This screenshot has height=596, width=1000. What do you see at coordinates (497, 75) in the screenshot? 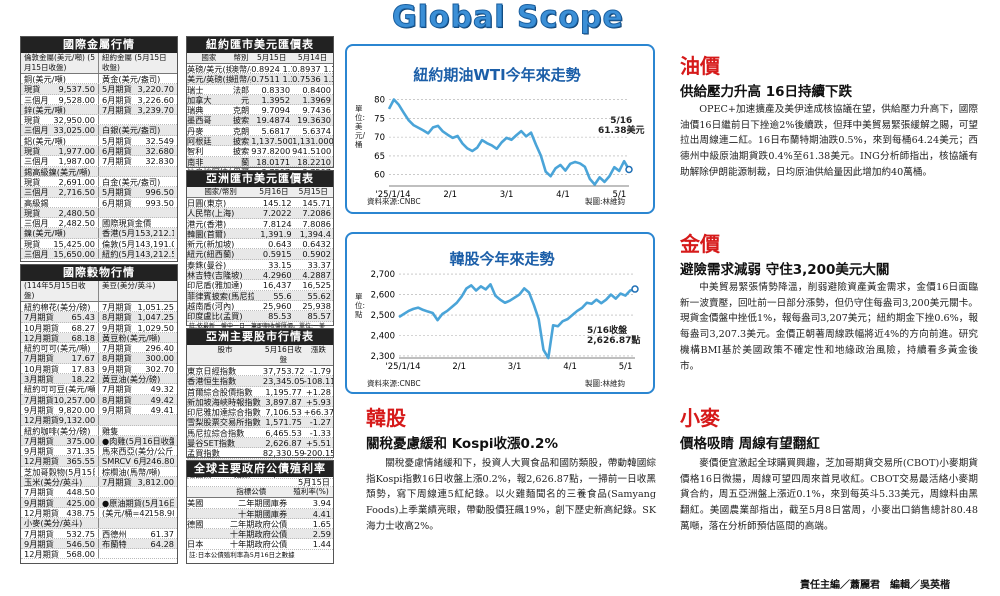
I see `oil-chart-title: 紐約期油WTI今年來走勢` at bounding box center [497, 75].